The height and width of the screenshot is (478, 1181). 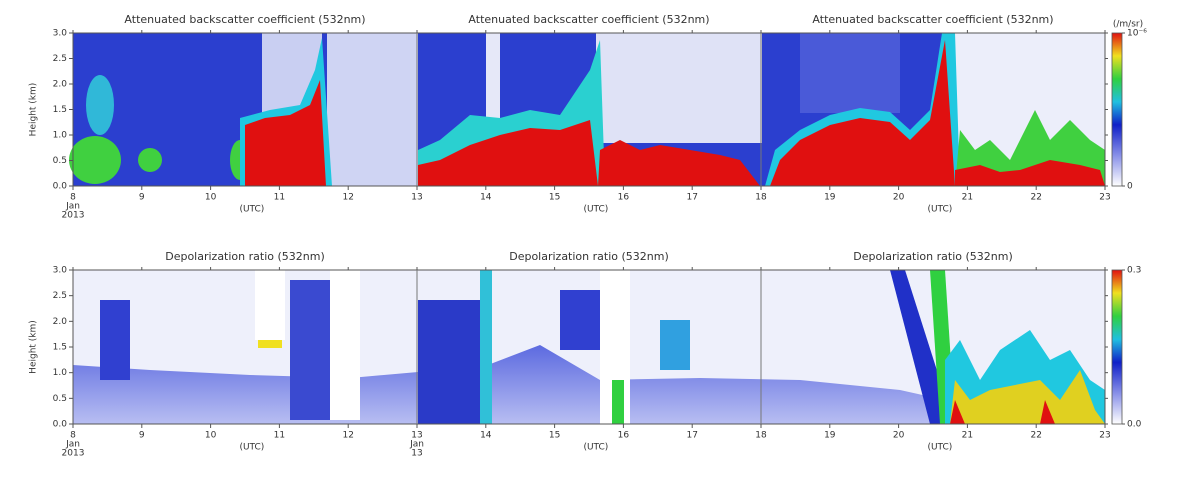 What do you see at coordinates (1134, 425) in the screenshot?
I see `colorbar-tick-label: 0.0` at bounding box center [1134, 425].